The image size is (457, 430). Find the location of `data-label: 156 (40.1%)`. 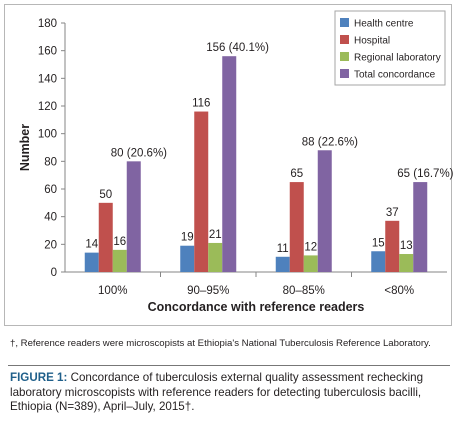

data-label: 156 (40.1%) is located at coordinates (237, 48).